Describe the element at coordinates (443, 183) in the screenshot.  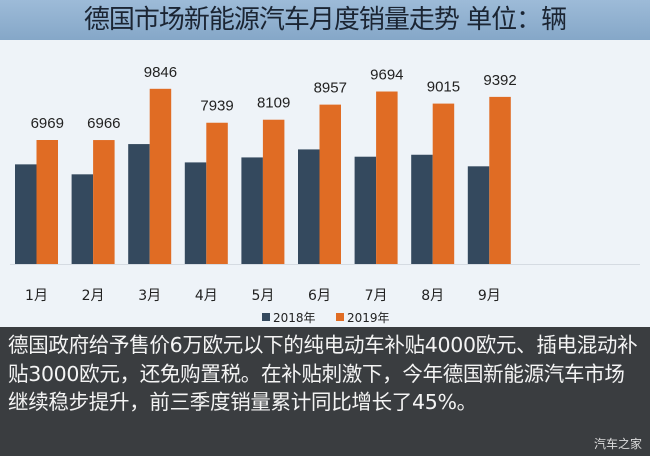
I see `bar-2019年-8月` at that location.